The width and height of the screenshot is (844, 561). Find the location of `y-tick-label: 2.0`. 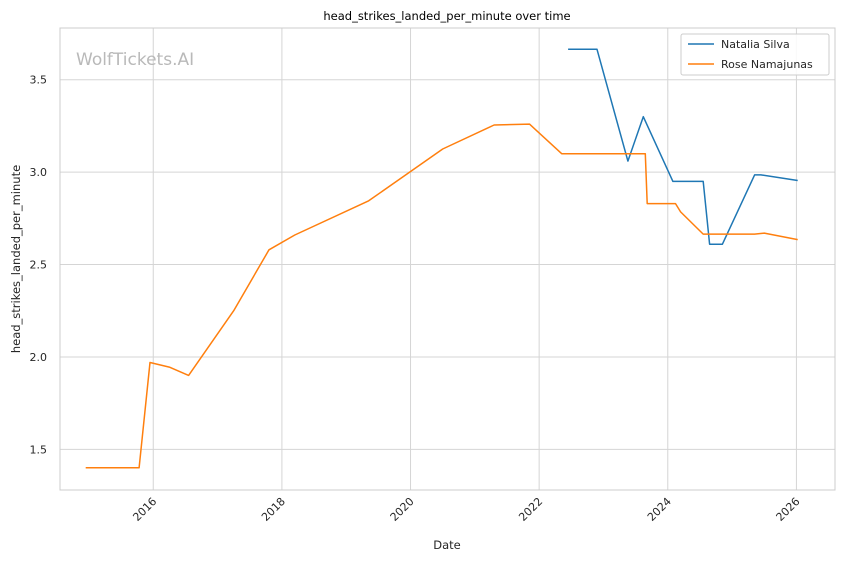

y-tick-label: 2.0 is located at coordinates (39, 357).